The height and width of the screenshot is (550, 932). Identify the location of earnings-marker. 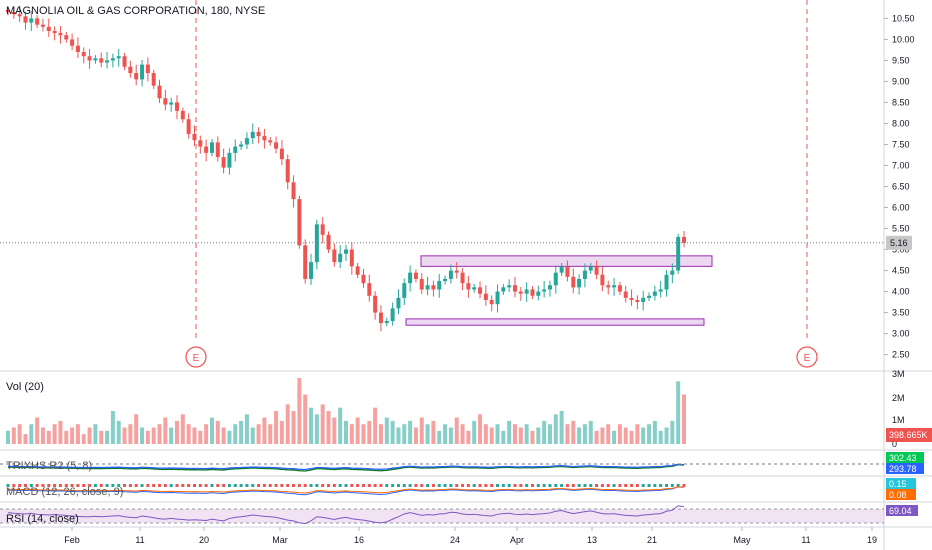
(807, 357).